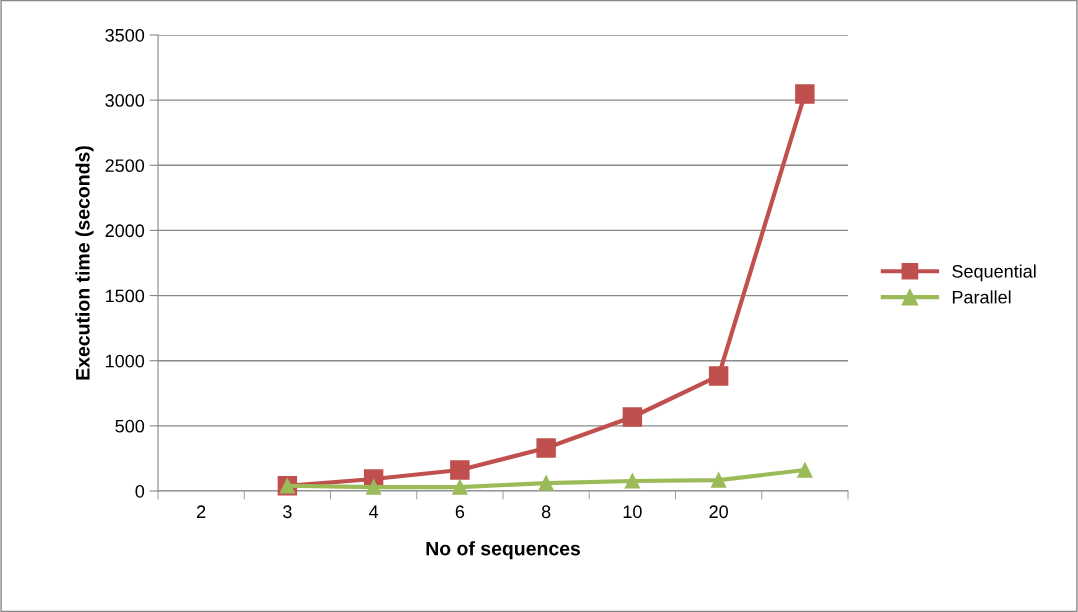  What do you see at coordinates (374, 511) in the screenshot?
I see `x-tick-label: 4` at bounding box center [374, 511].